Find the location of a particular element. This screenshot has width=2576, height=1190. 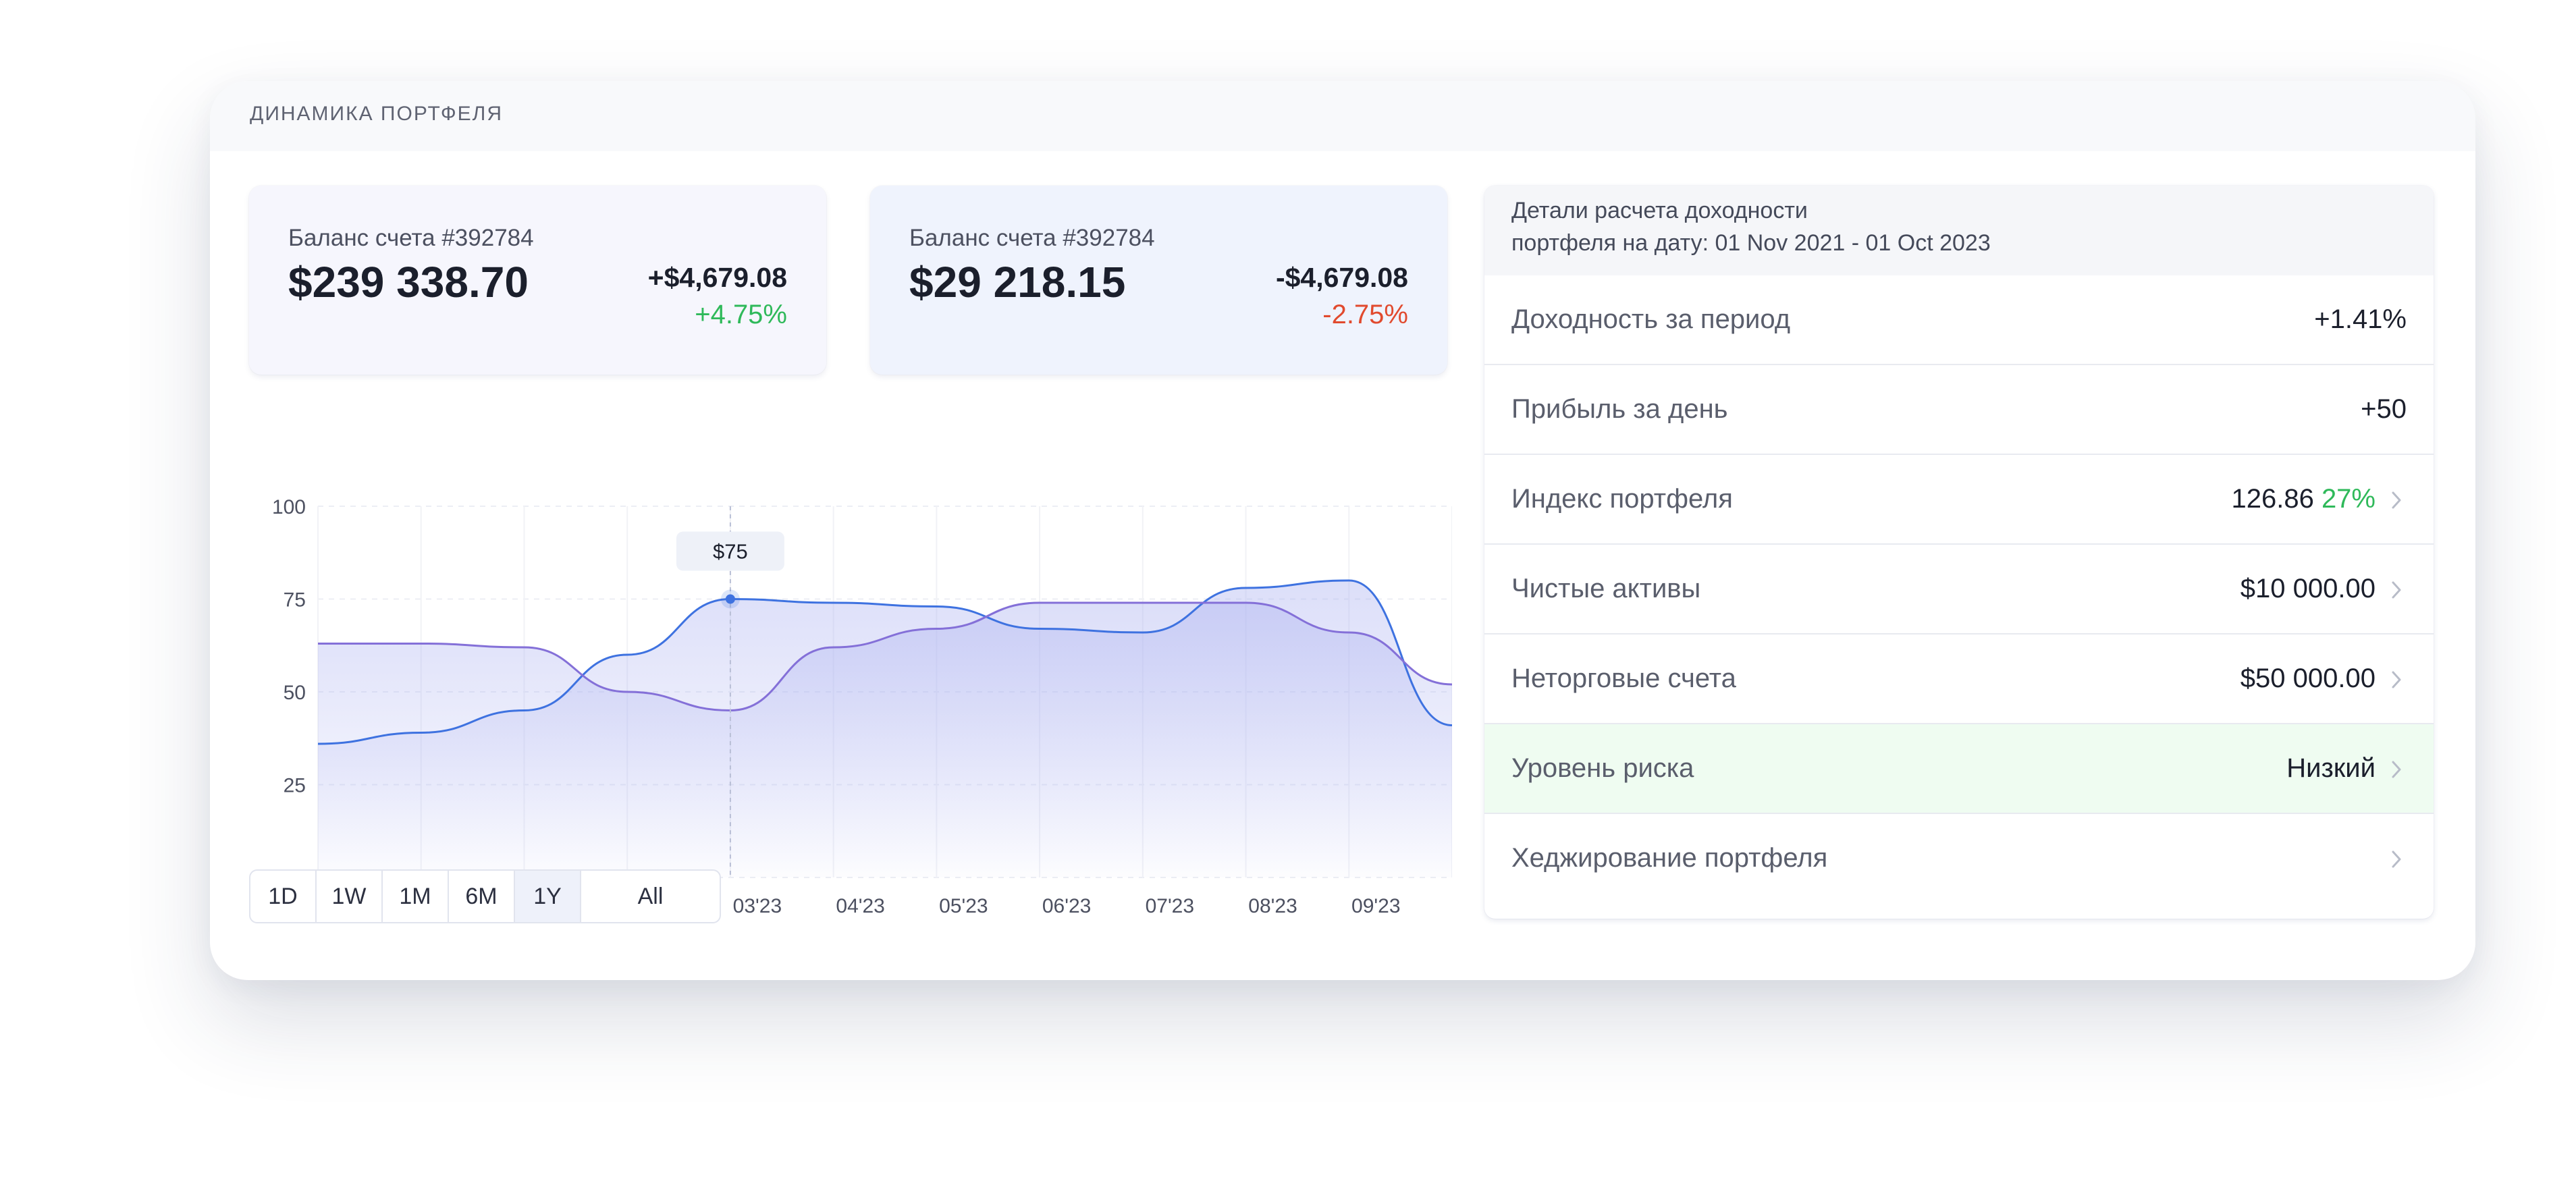

row-portfolio-index: Индекс портфеля 126.86 27% is located at coordinates (1959, 500).